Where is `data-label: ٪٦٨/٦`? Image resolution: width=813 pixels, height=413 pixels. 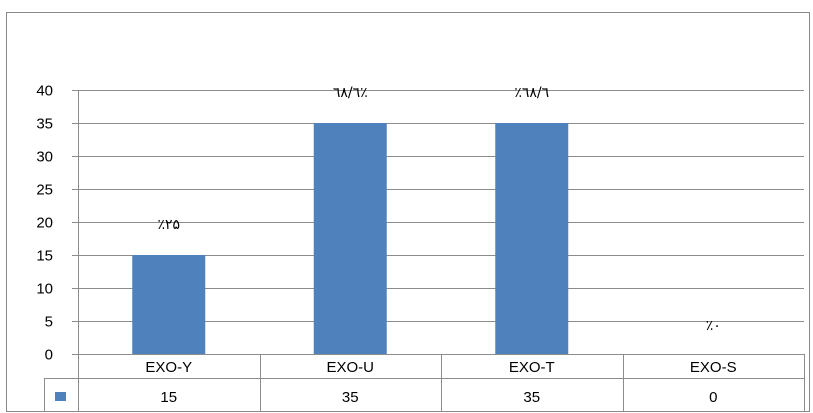
data-label: ٪٦٨/٦ is located at coordinates (531, 93).